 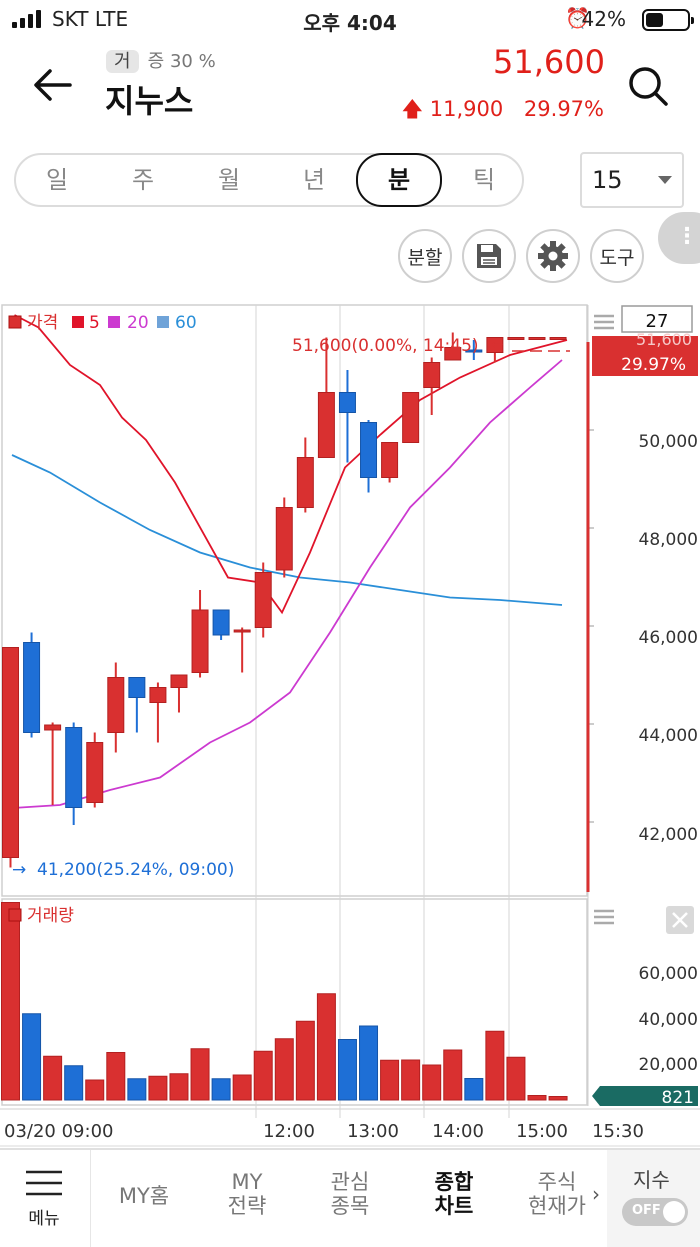 I want to click on volume-current: 821, so click(x=678, y=1098).